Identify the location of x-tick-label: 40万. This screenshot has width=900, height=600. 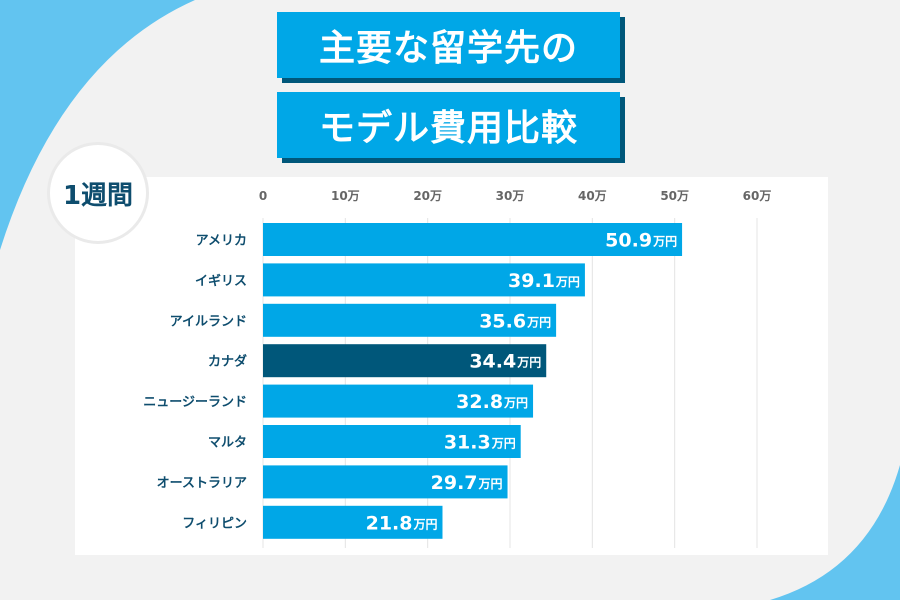
(592, 196).